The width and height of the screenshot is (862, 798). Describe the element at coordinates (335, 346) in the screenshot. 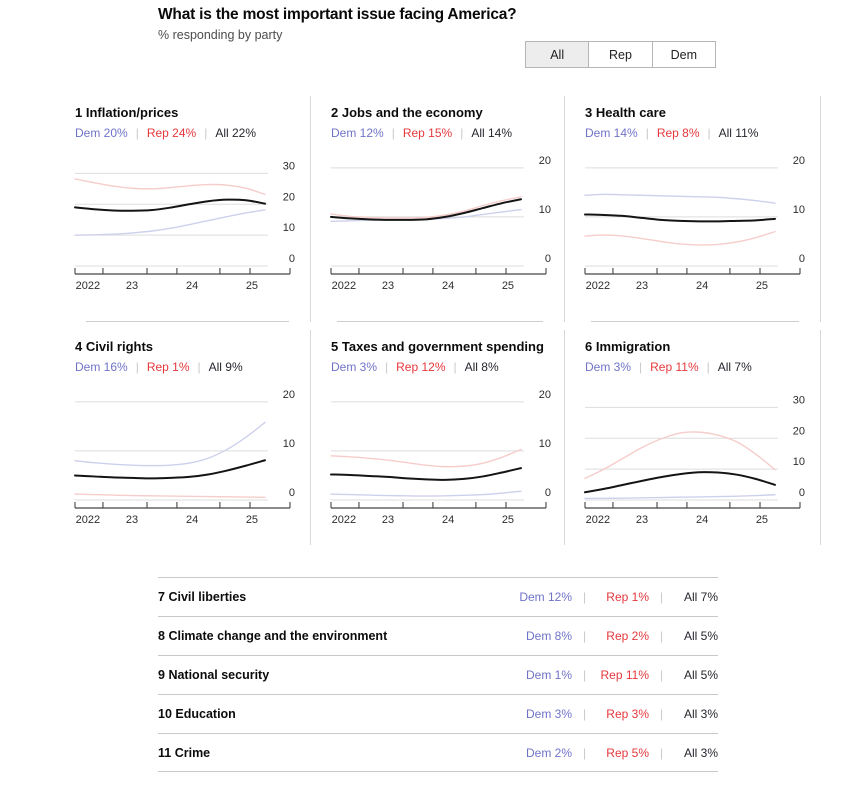

I see `chart-rank: 5` at that location.